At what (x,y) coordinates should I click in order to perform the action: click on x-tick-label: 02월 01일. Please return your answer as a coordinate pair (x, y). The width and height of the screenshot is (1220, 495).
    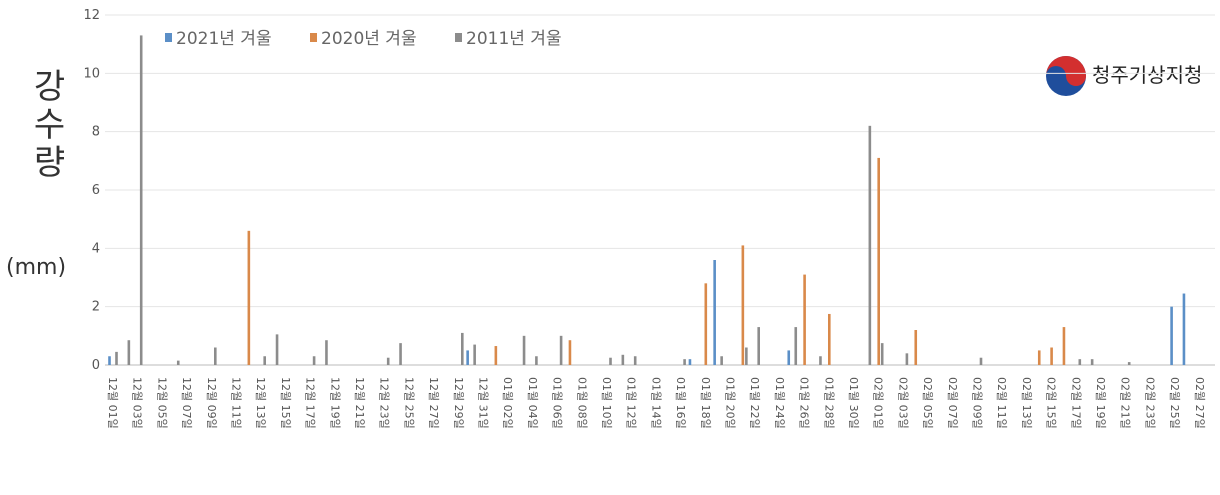
    Looking at the image, I should click on (879, 403).